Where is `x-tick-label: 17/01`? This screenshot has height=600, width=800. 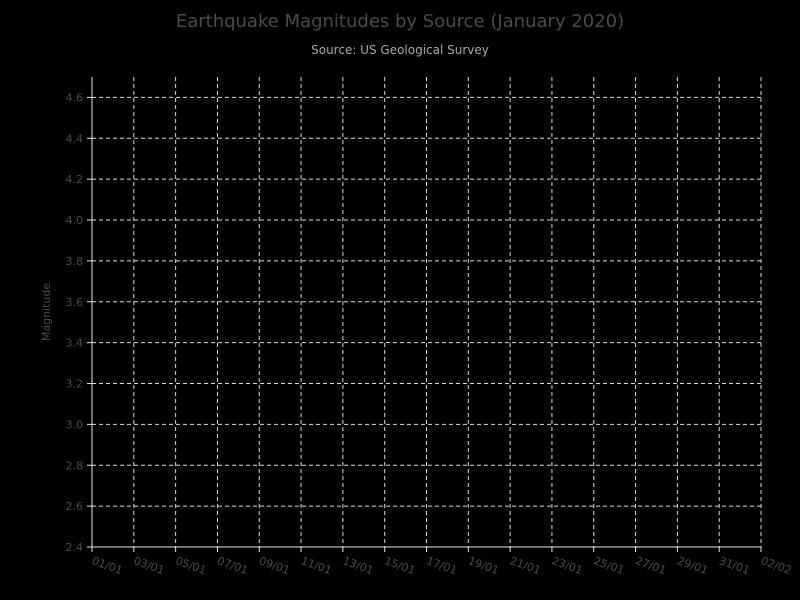 x-tick-label: 17/01 is located at coordinates (442, 565).